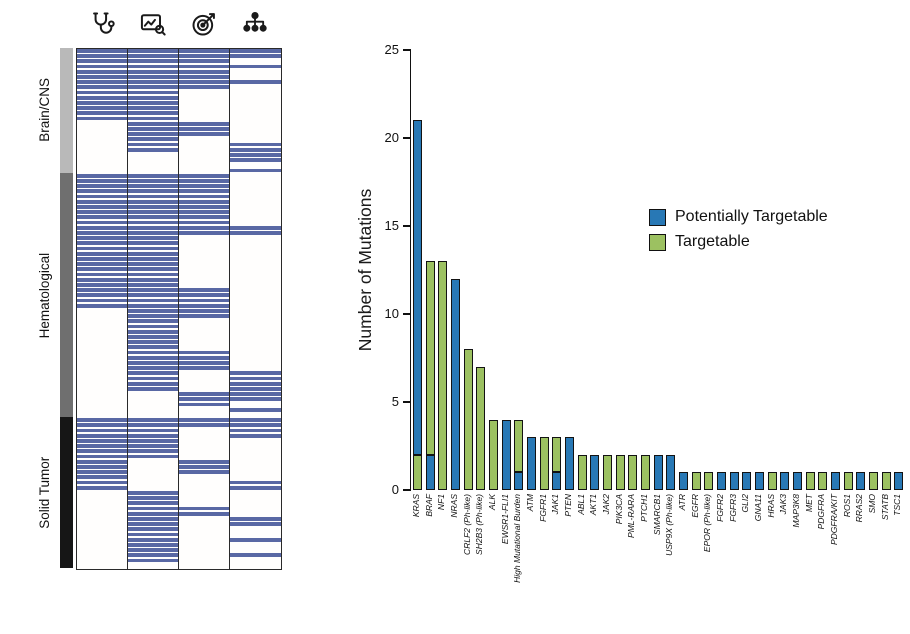 Image resolution: width=910 pixels, height=634 pixels. Describe the element at coordinates (454, 561) in the screenshot. I see `gene-label-slot: NRAS` at that location.